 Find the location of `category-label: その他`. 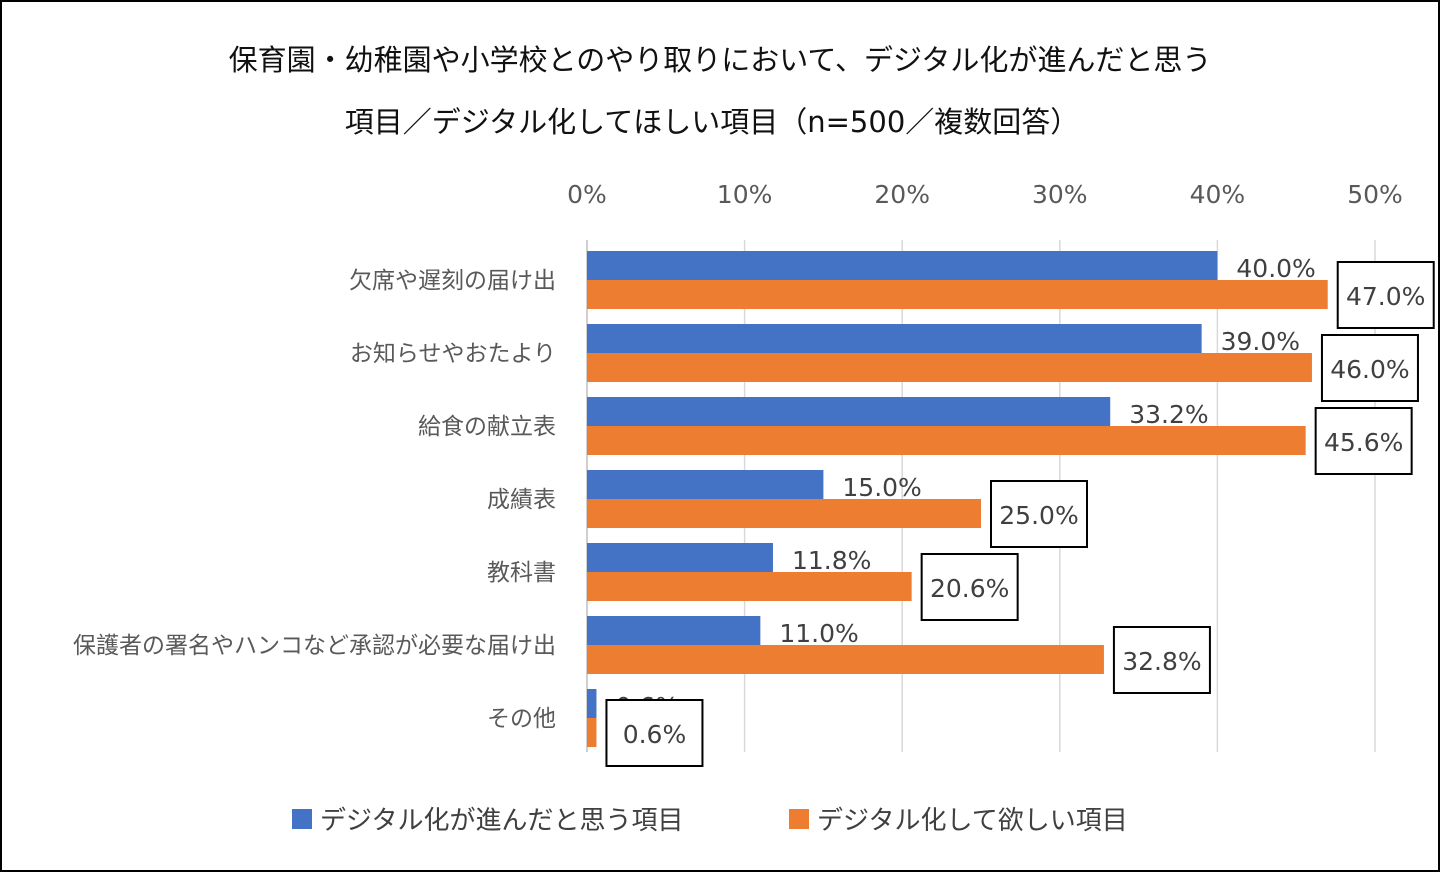

category-label: その他 is located at coordinates (521, 719).